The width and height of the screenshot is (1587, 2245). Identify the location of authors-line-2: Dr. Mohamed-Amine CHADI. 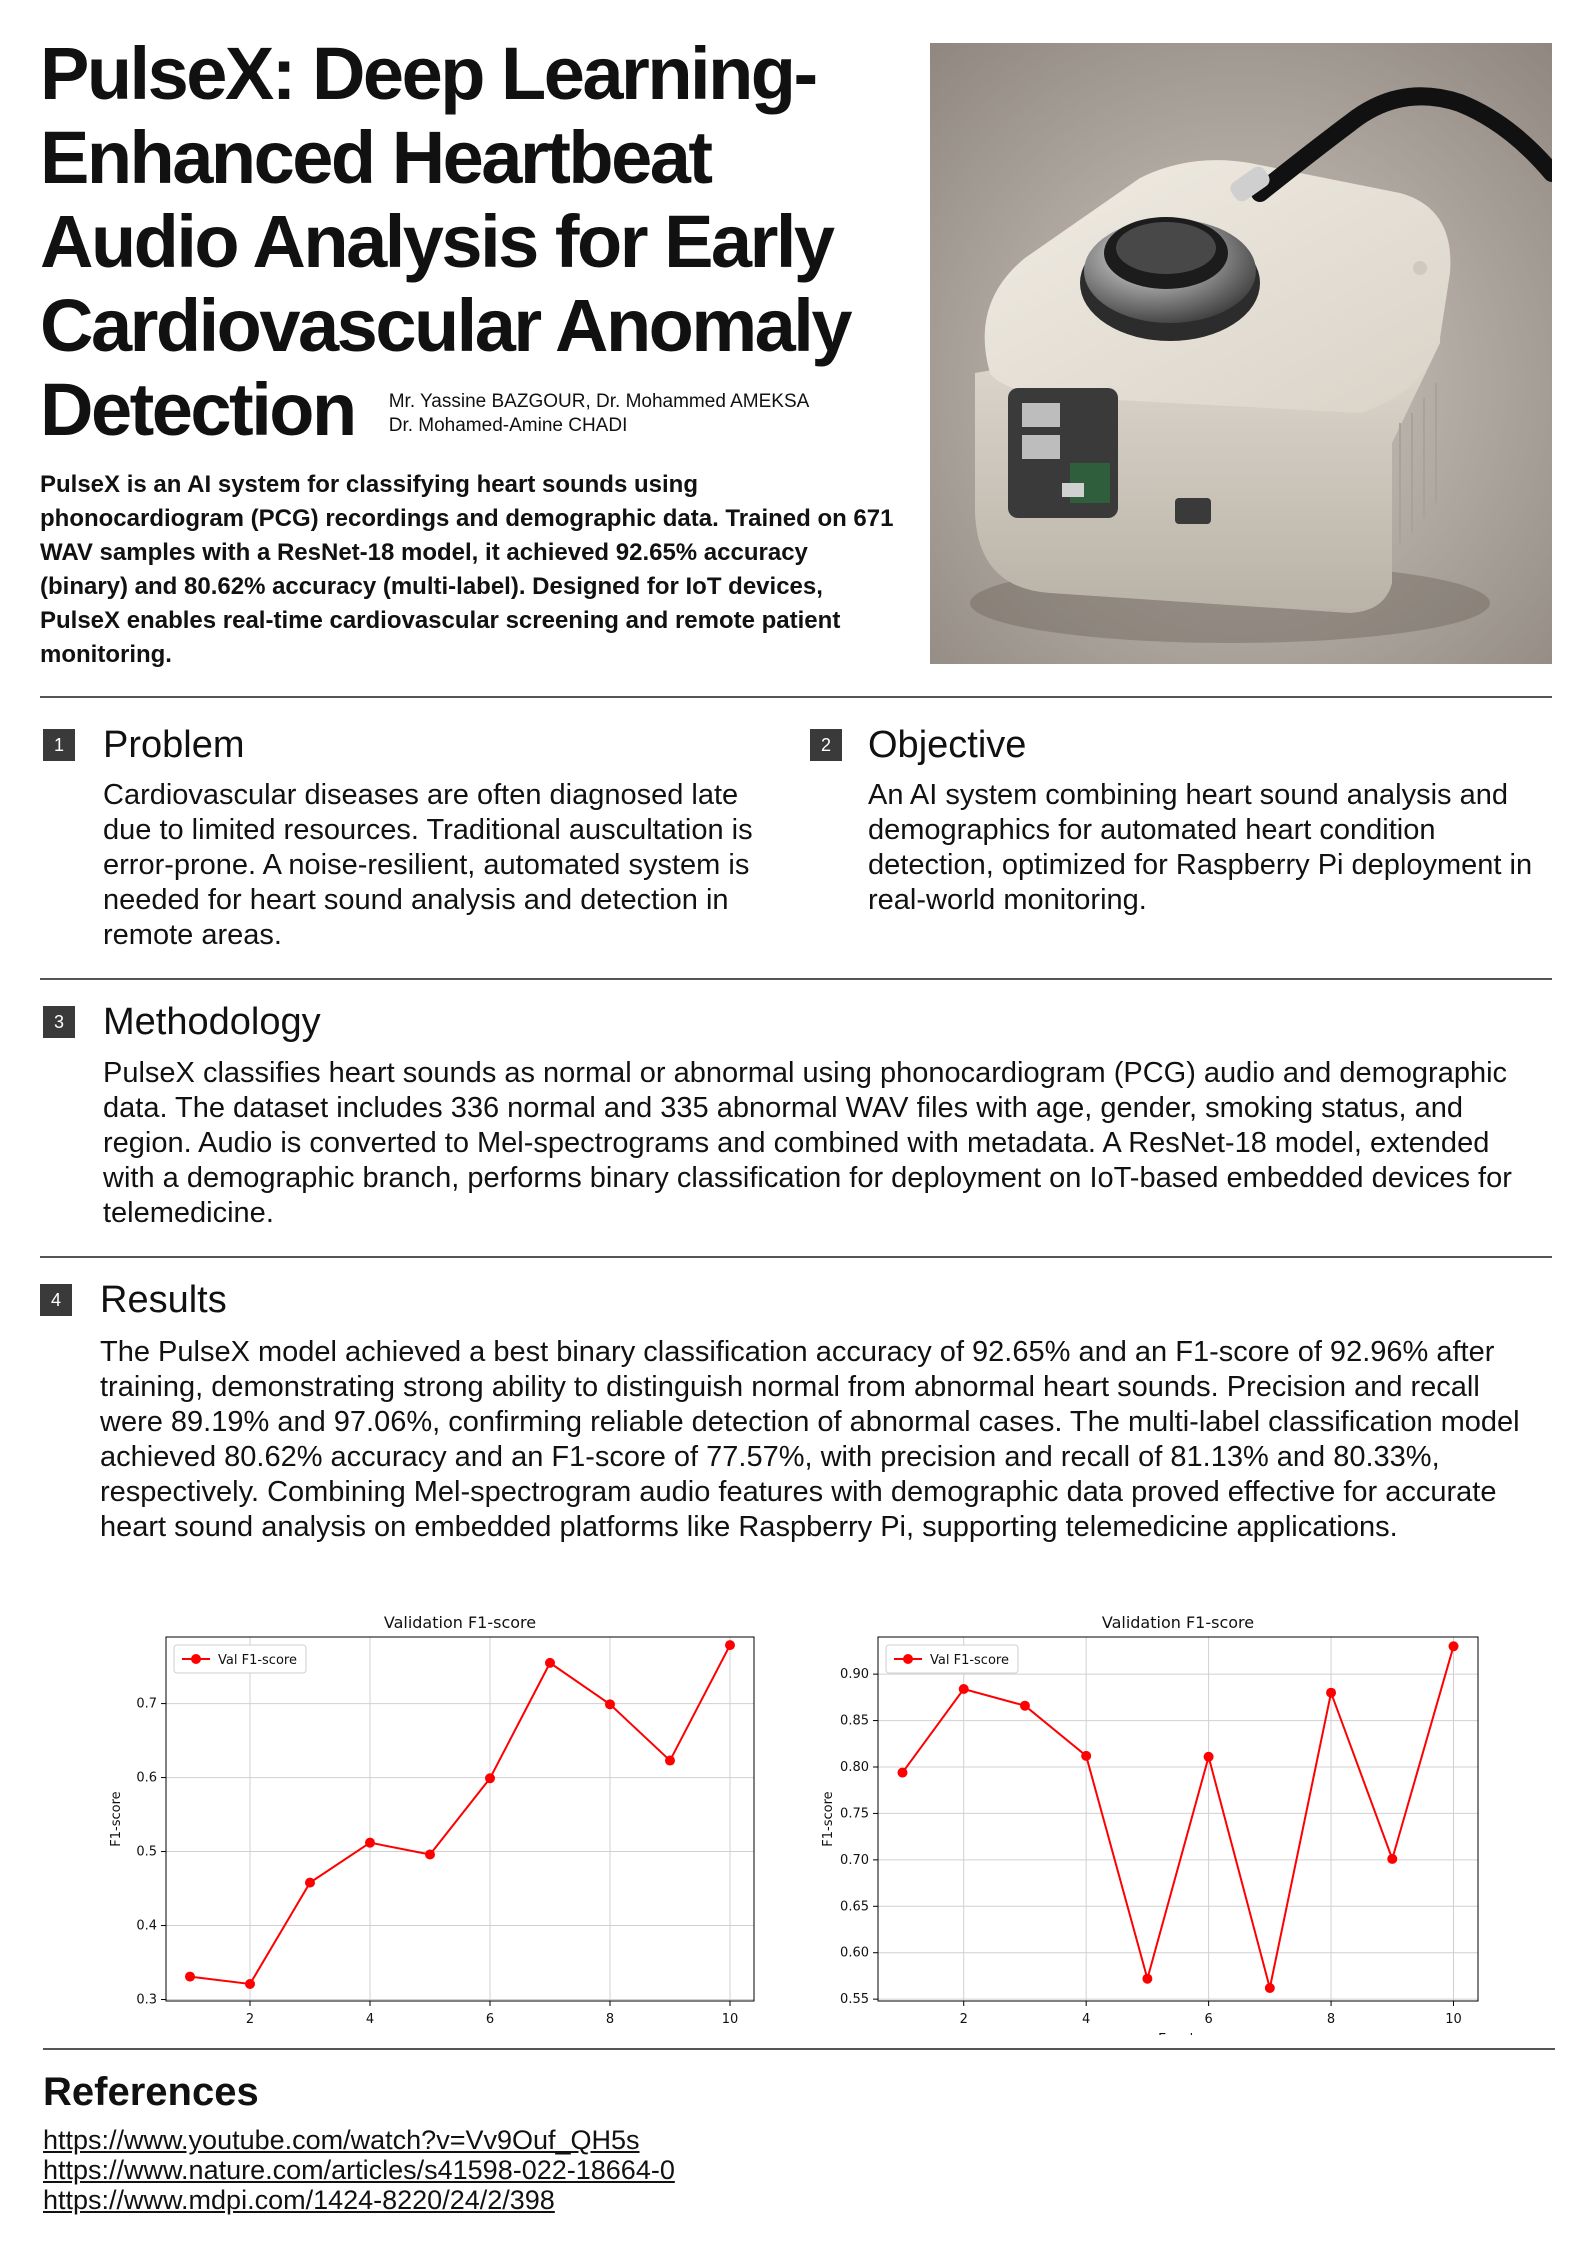
(508, 425).